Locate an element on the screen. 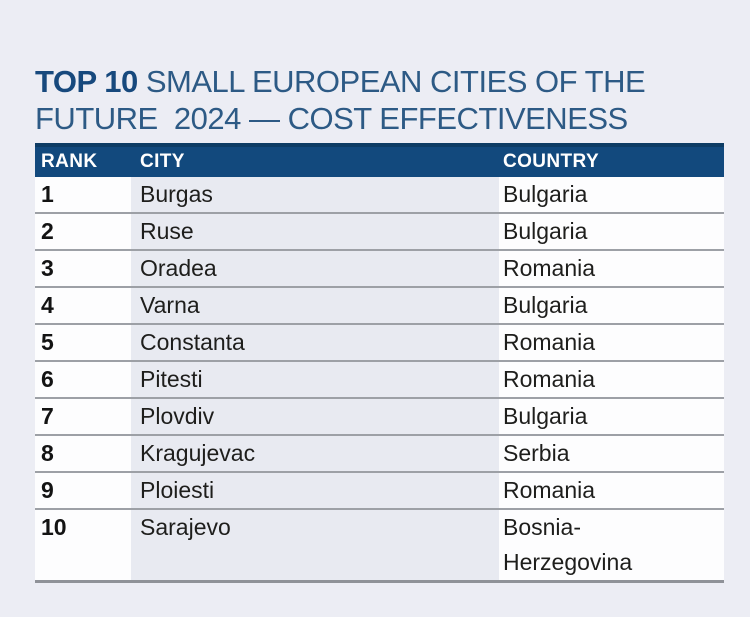 This screenshot has height=617, width=750. title-line-1-rest: SMALL EUROPEAN CITIES OF THE is located at coordinates (395, 81).